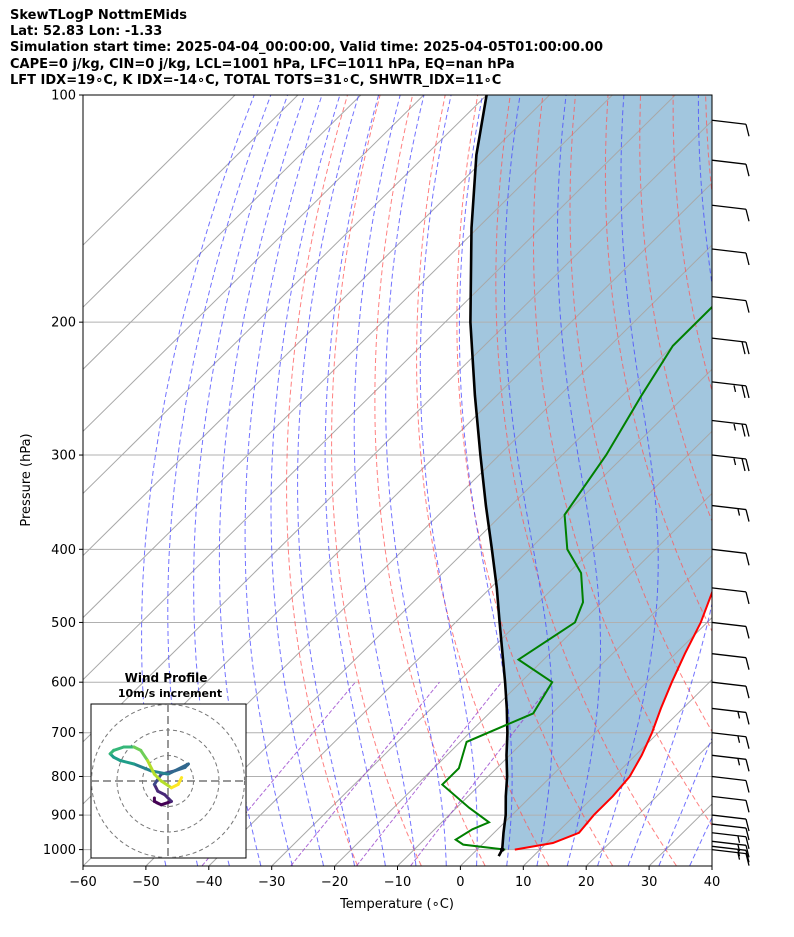 This screenshot has height=937, width=794. Describe the element at coordinates (63, 323) in the screenshot. I see `y-tick-label: 200` at that location.